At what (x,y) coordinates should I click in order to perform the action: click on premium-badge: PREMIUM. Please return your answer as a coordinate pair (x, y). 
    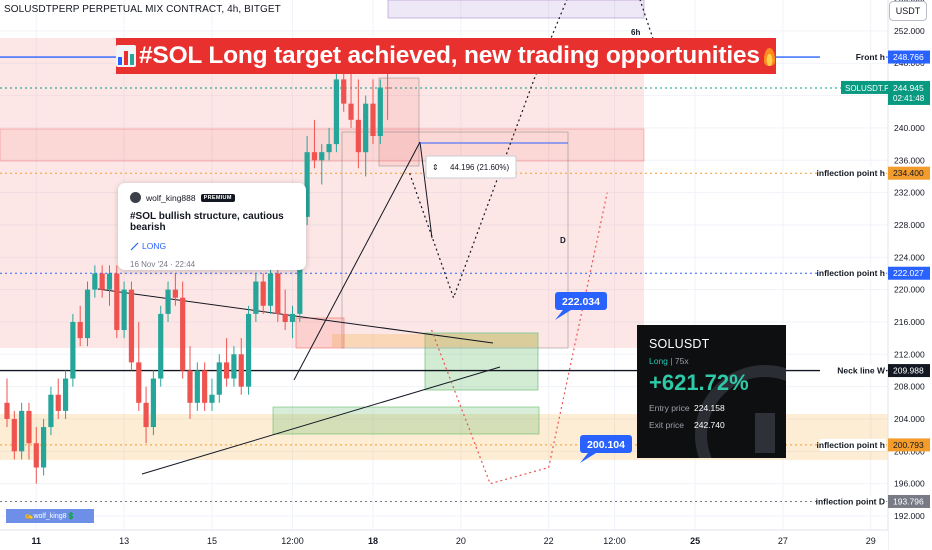
    Looking at the image, I should click on (217, 197).